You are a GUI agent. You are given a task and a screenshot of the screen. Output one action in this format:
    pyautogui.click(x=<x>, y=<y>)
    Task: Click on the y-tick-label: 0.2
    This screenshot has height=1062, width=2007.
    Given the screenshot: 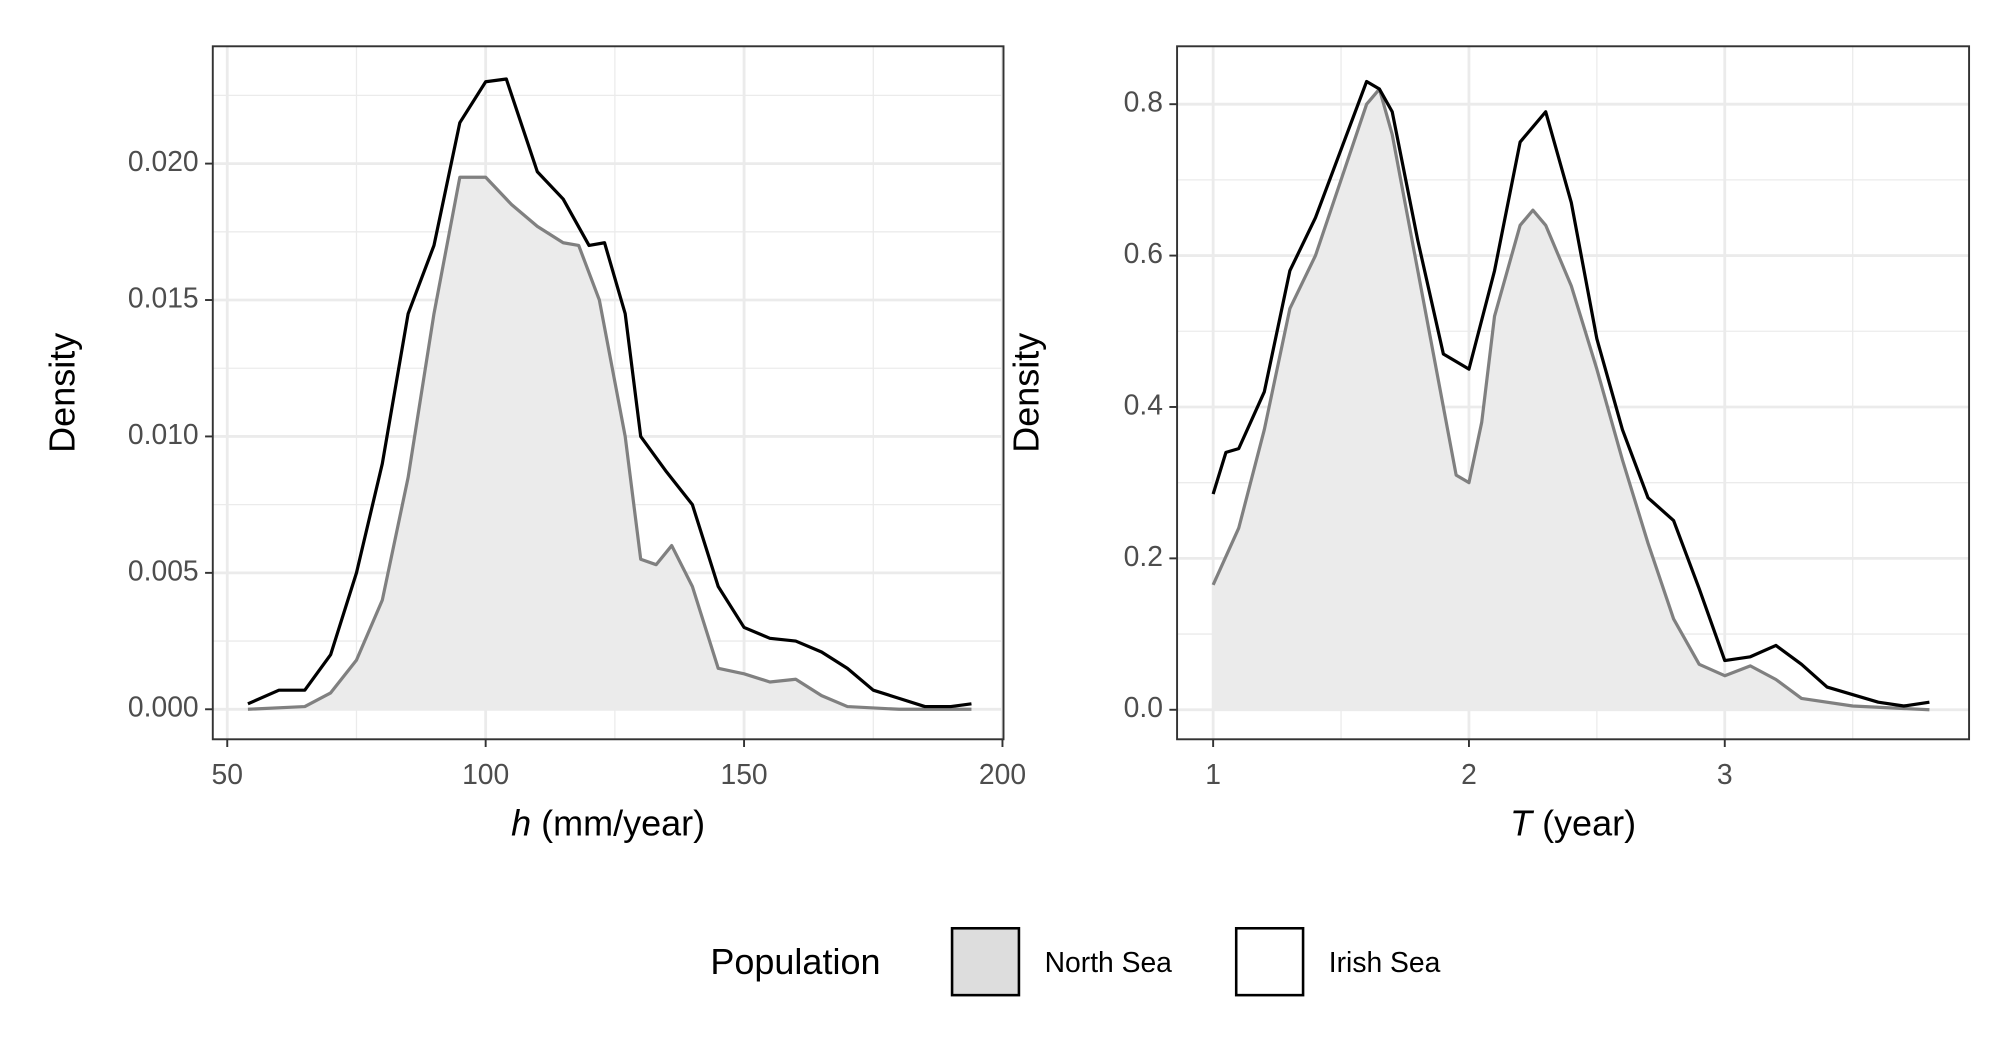 What is the action you would take?
    pyautogui.click(x=1143, y=556)
    